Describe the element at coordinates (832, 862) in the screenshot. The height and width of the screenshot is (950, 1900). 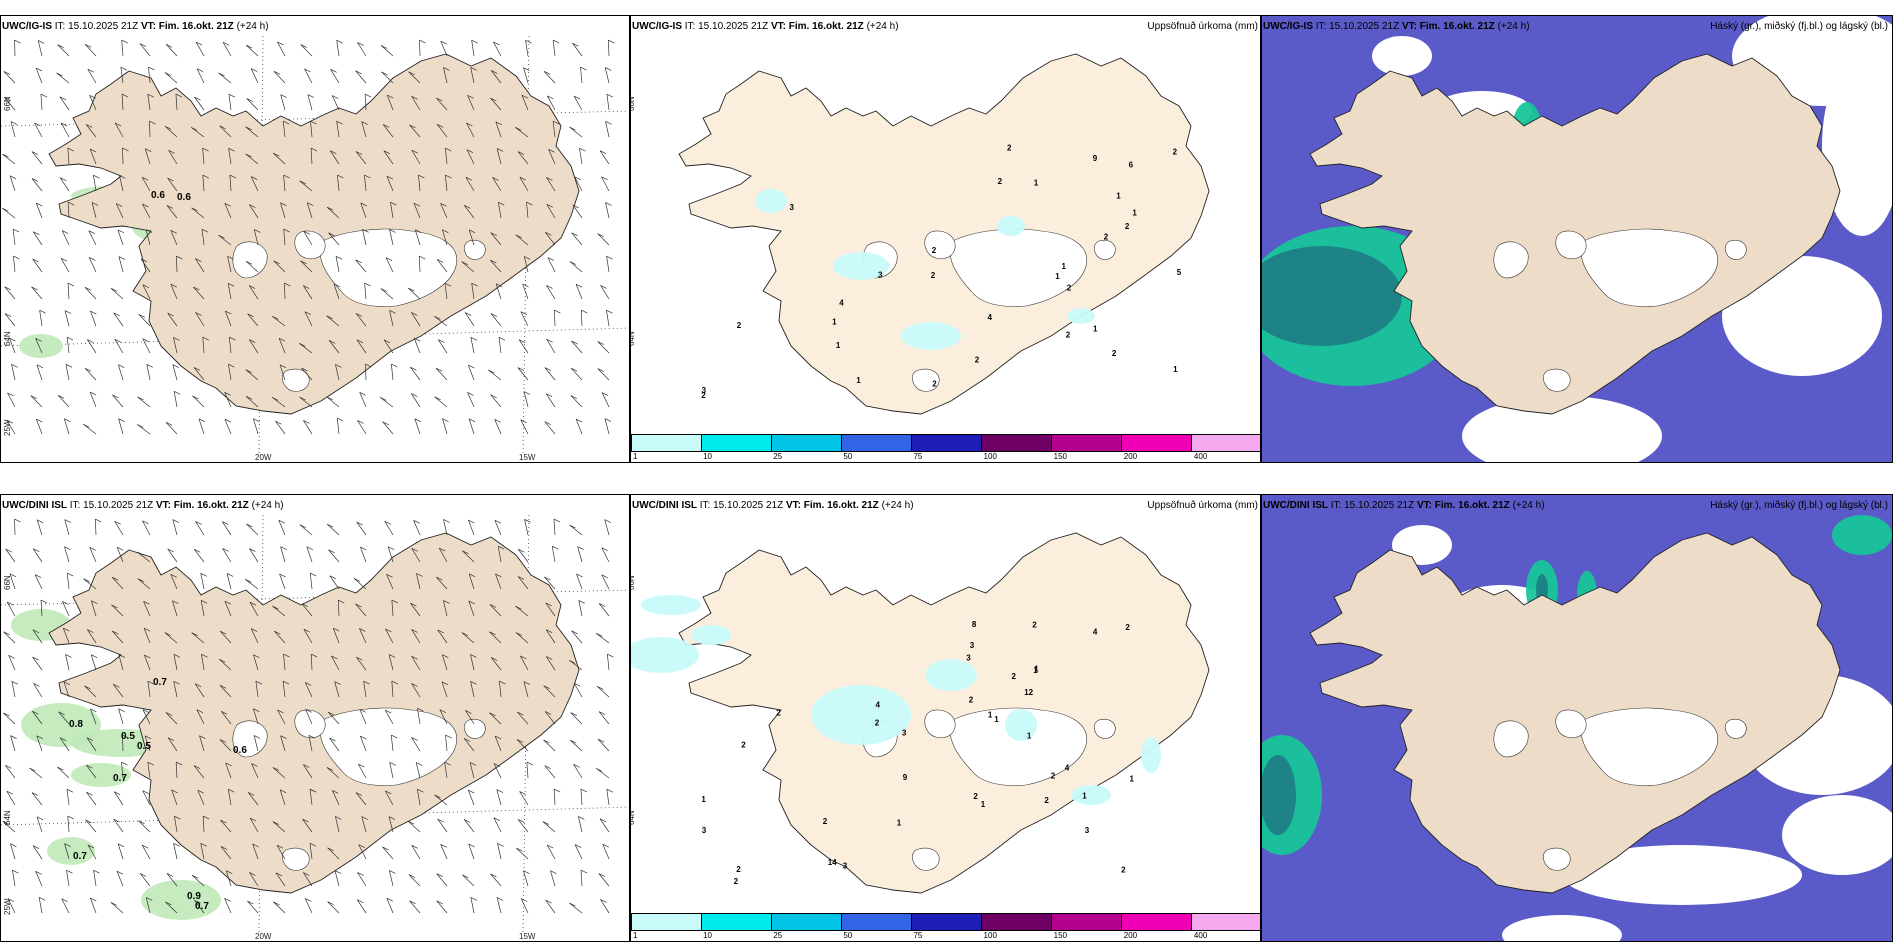
I see `precip-value: 14` at that location.